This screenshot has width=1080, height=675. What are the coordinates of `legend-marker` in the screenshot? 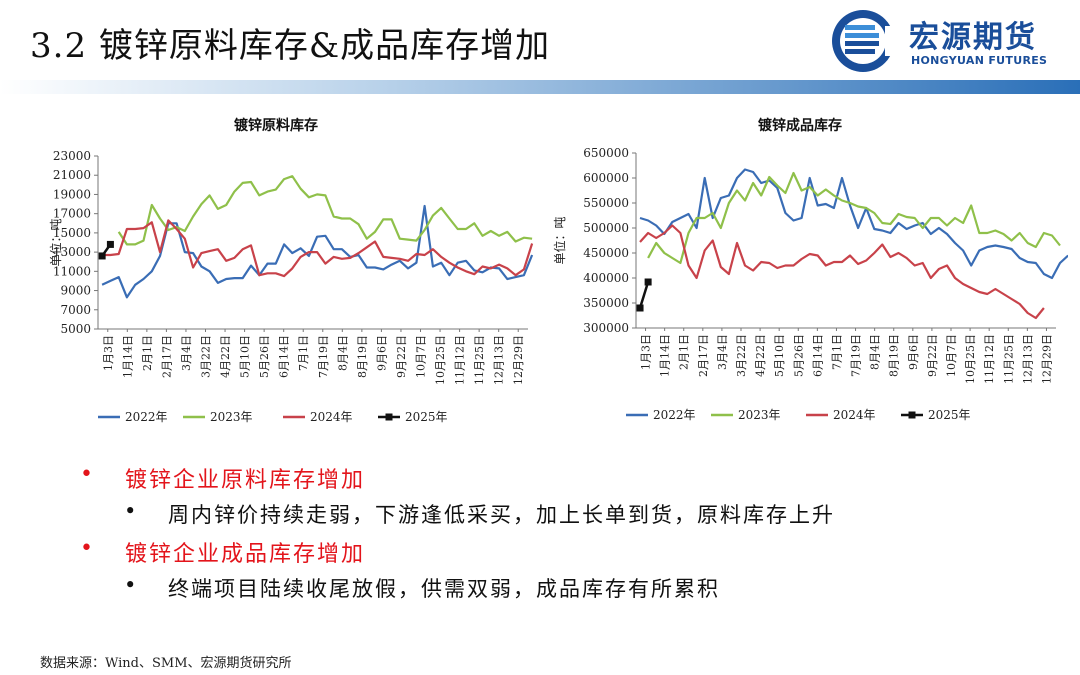 It's located at (912, 415).